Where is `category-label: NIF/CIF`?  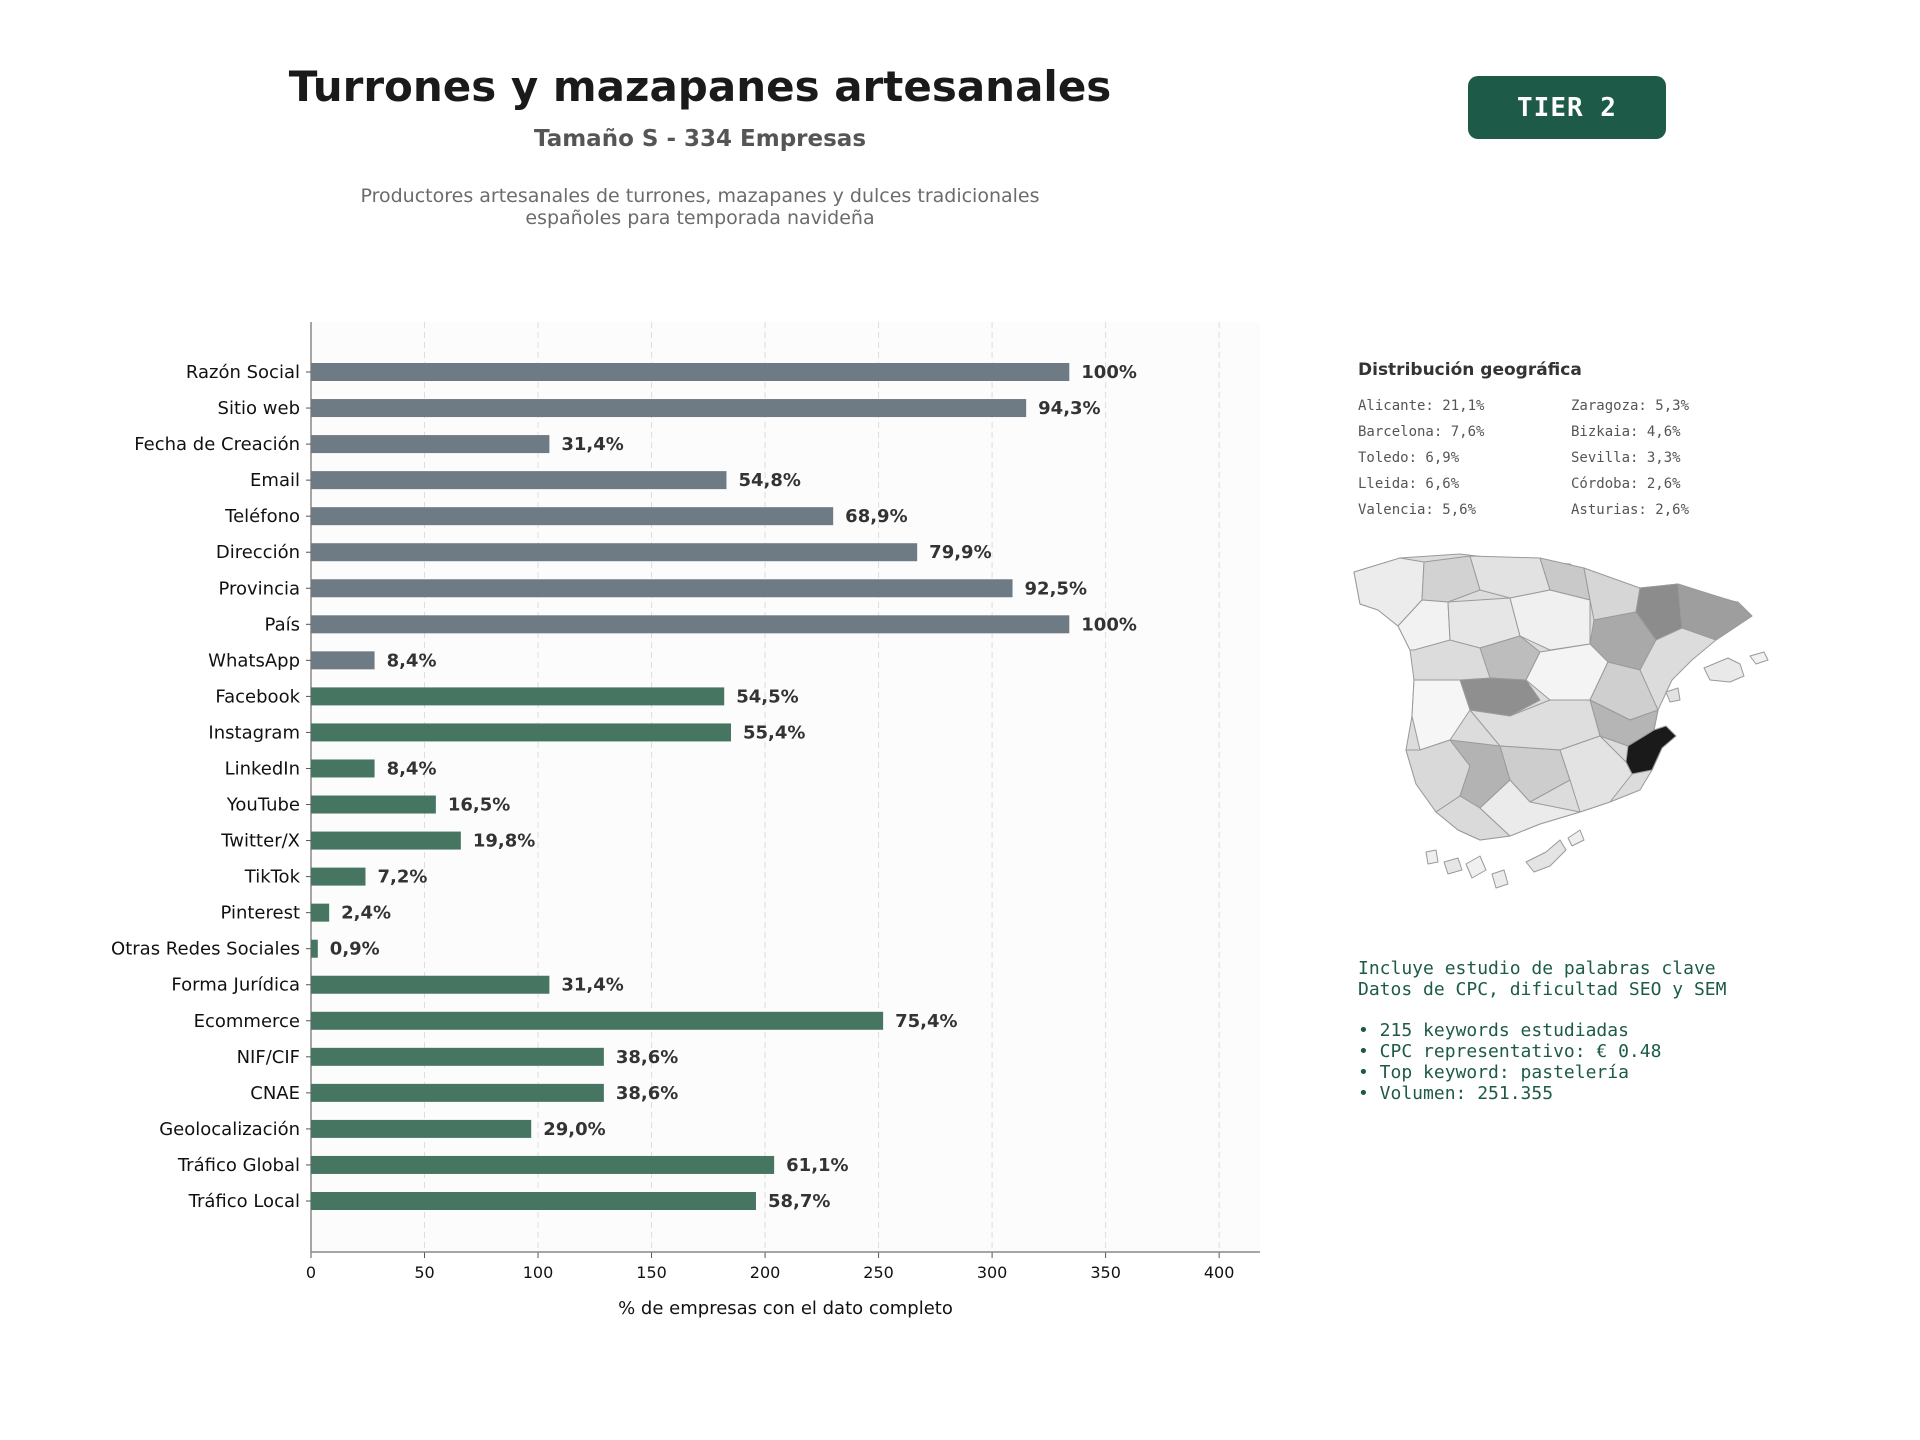
category-label: NIF/CIF is located at coordinates (268, 1057).